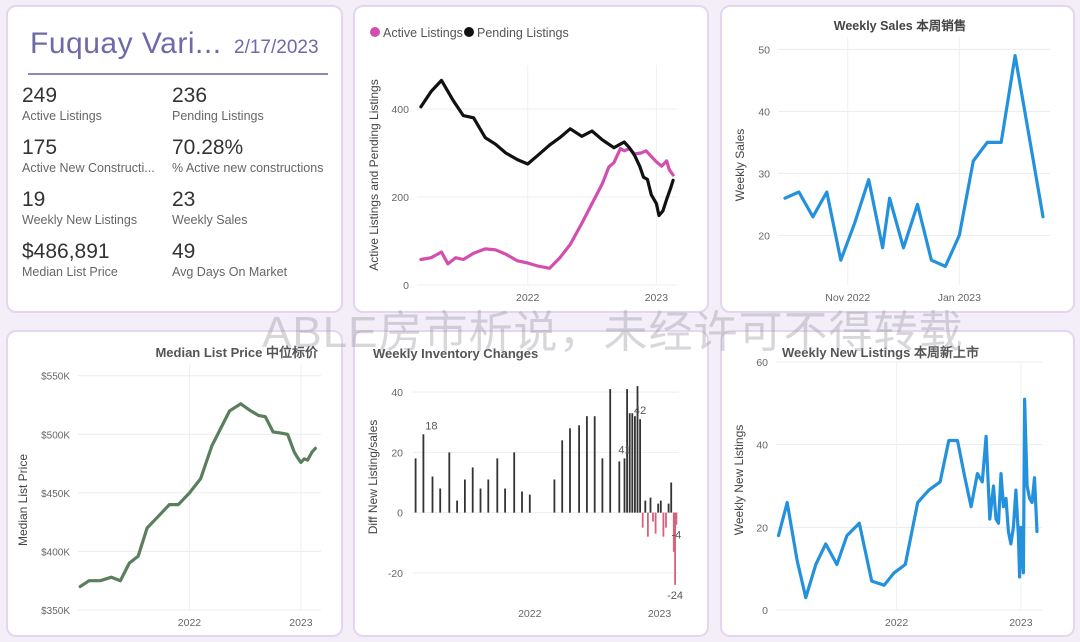 The image size is (1080, 642). What do you see at coordinates (190, 95) in the screenshot?
I see `kpi-value: 236` at bounding box center [190, 95].